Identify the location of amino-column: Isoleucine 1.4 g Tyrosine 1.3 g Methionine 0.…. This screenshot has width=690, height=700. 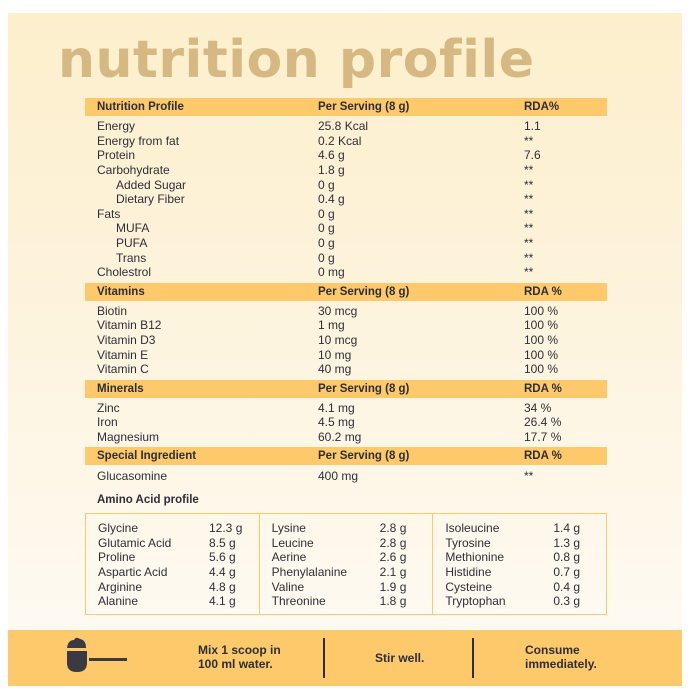
(519, 564).